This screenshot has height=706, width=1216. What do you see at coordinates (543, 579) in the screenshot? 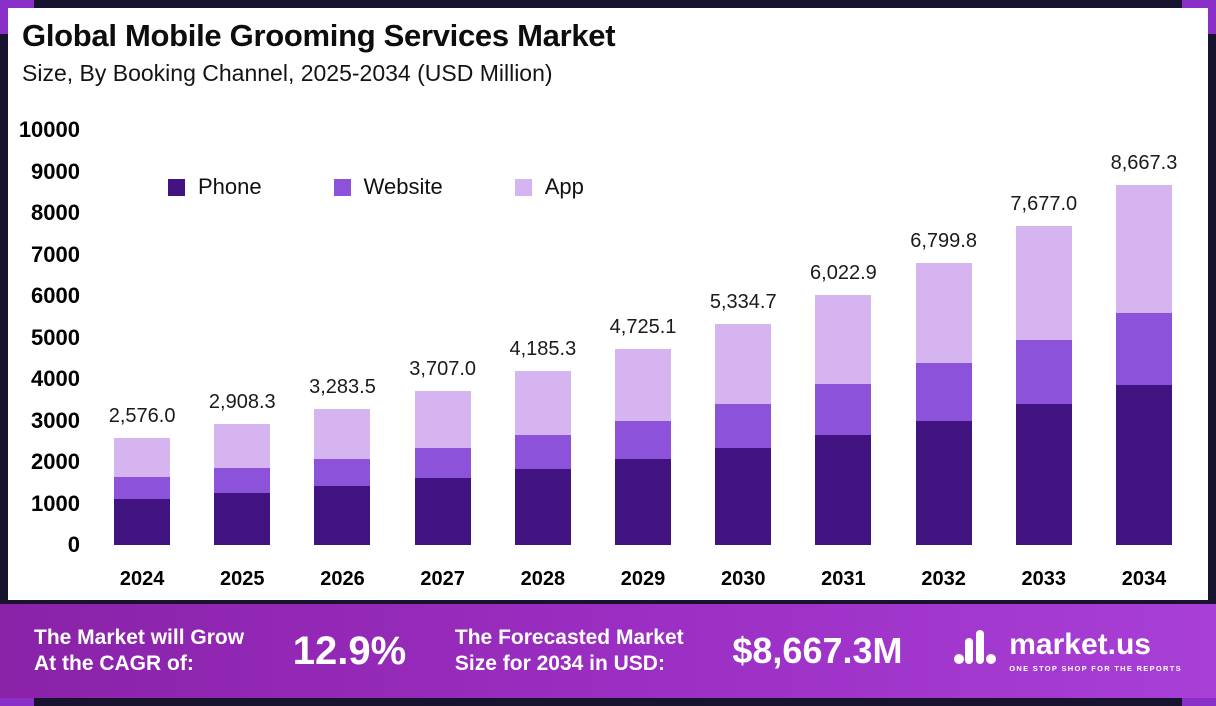
I see `x-tick-label: 2028` at bounding box center [543, 579].